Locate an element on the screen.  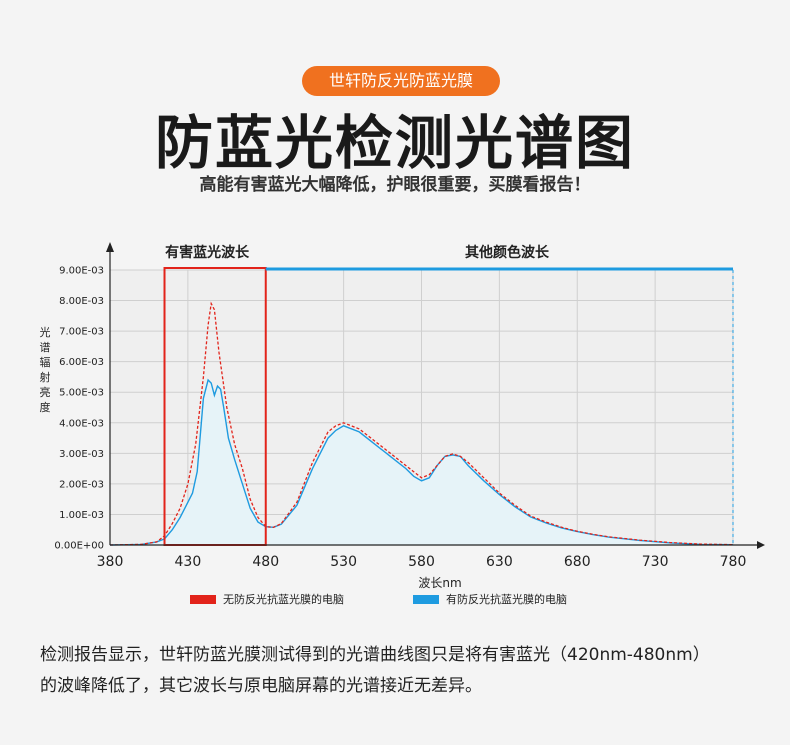
legend-label-without-film: 无防反光抗蓝光膜的电脑 is located at coordinates (283, 599).